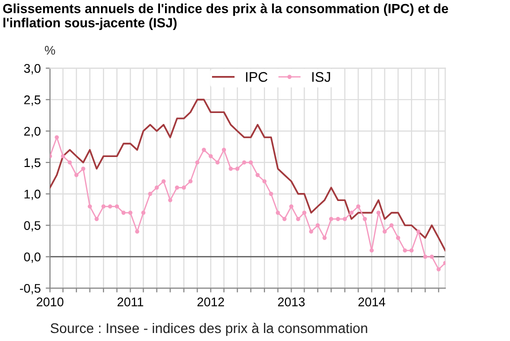 The width and height of the screenshot is (510, 341). Describe the element at coordinates (32, 195) in the screenshot. I see `y-tick-label: 1,0` at that location.